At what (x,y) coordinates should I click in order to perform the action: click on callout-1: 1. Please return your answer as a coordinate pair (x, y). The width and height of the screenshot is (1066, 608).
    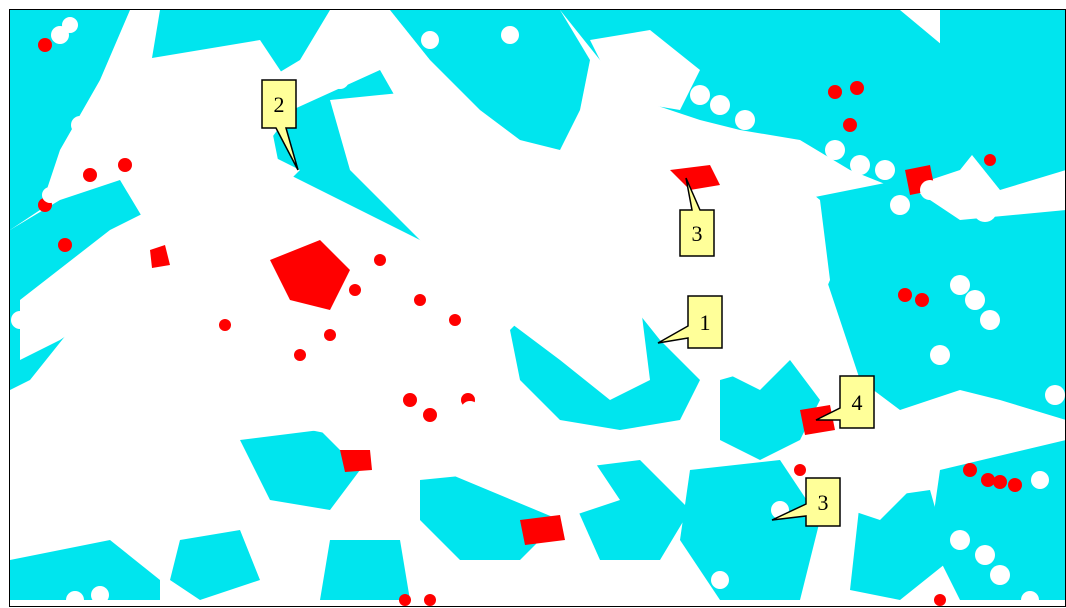
    Looking at the image, I should click on (690, 322).